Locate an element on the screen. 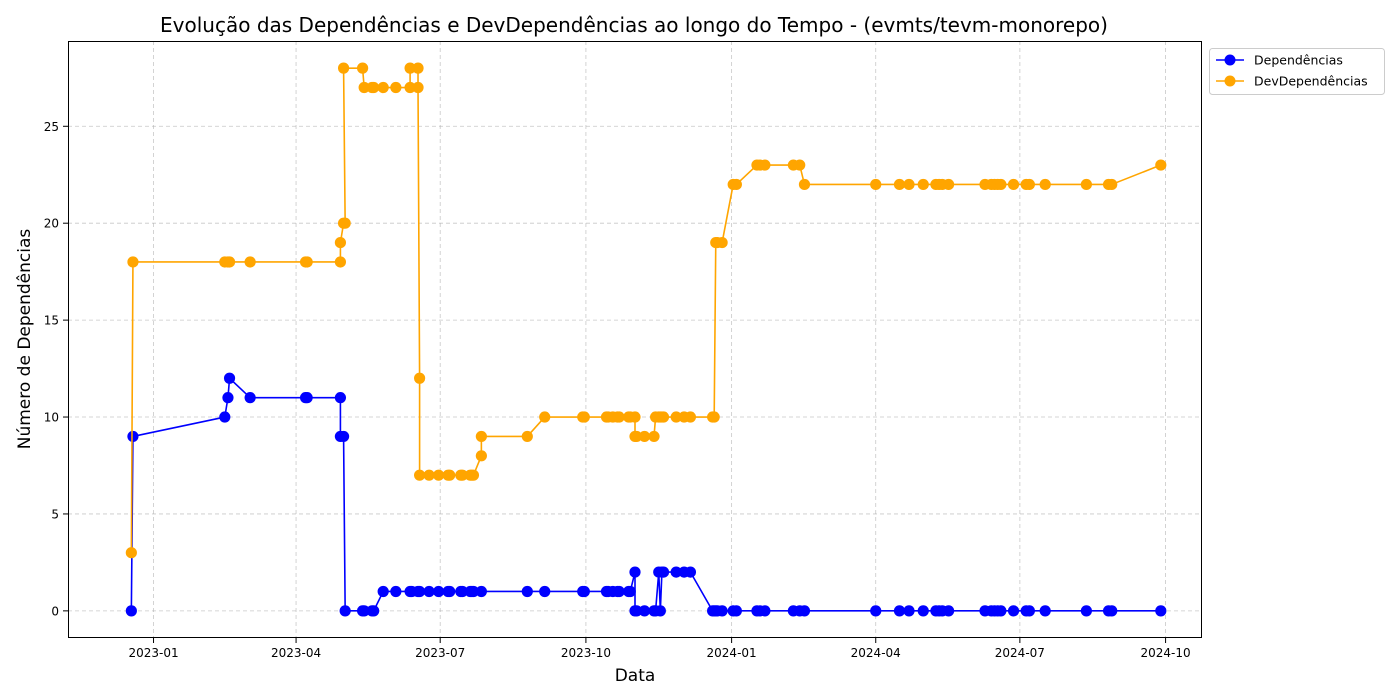 This screenshot has height=700, width=1400. legend-marker-dependencias is located at coordinates (1230, 60).